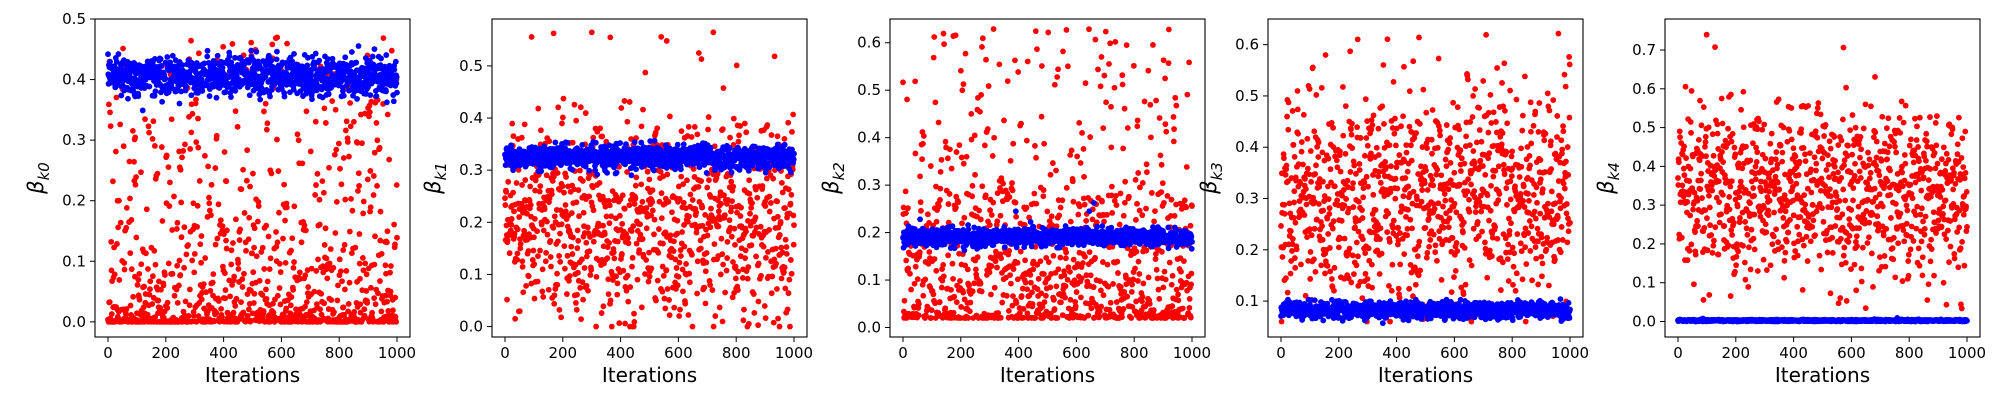 Image resolution: width=2000 pixels, height=404 pixels. I want to click on x-axis-label: Iterations, so click(252, 375).